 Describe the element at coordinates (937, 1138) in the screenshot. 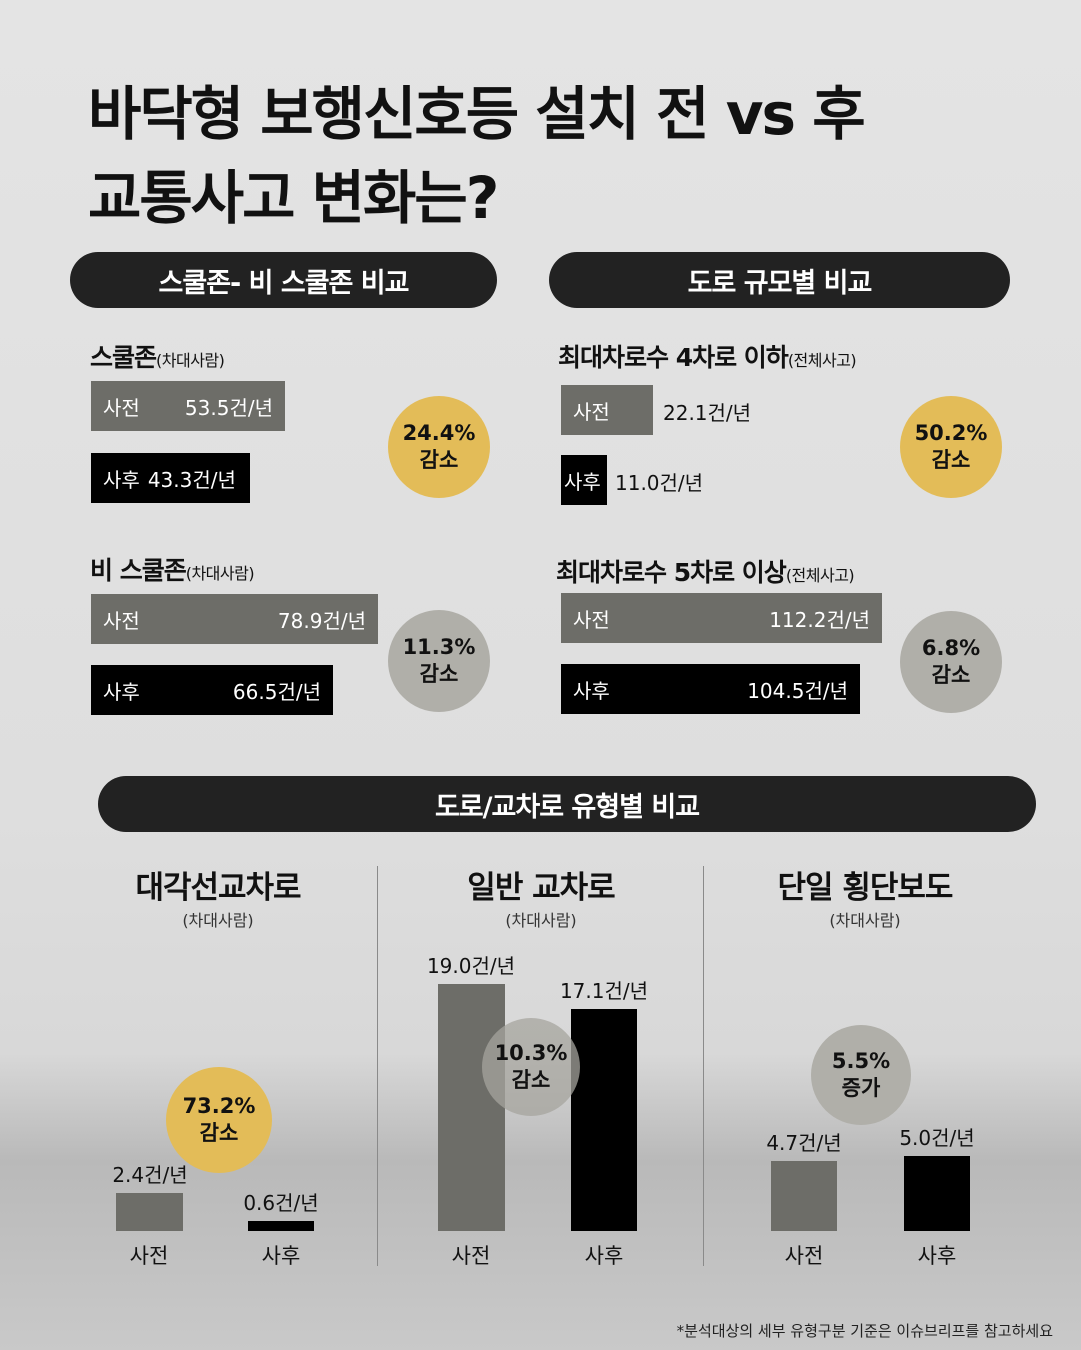

I see `column-value: 5.0건/년` at that location.